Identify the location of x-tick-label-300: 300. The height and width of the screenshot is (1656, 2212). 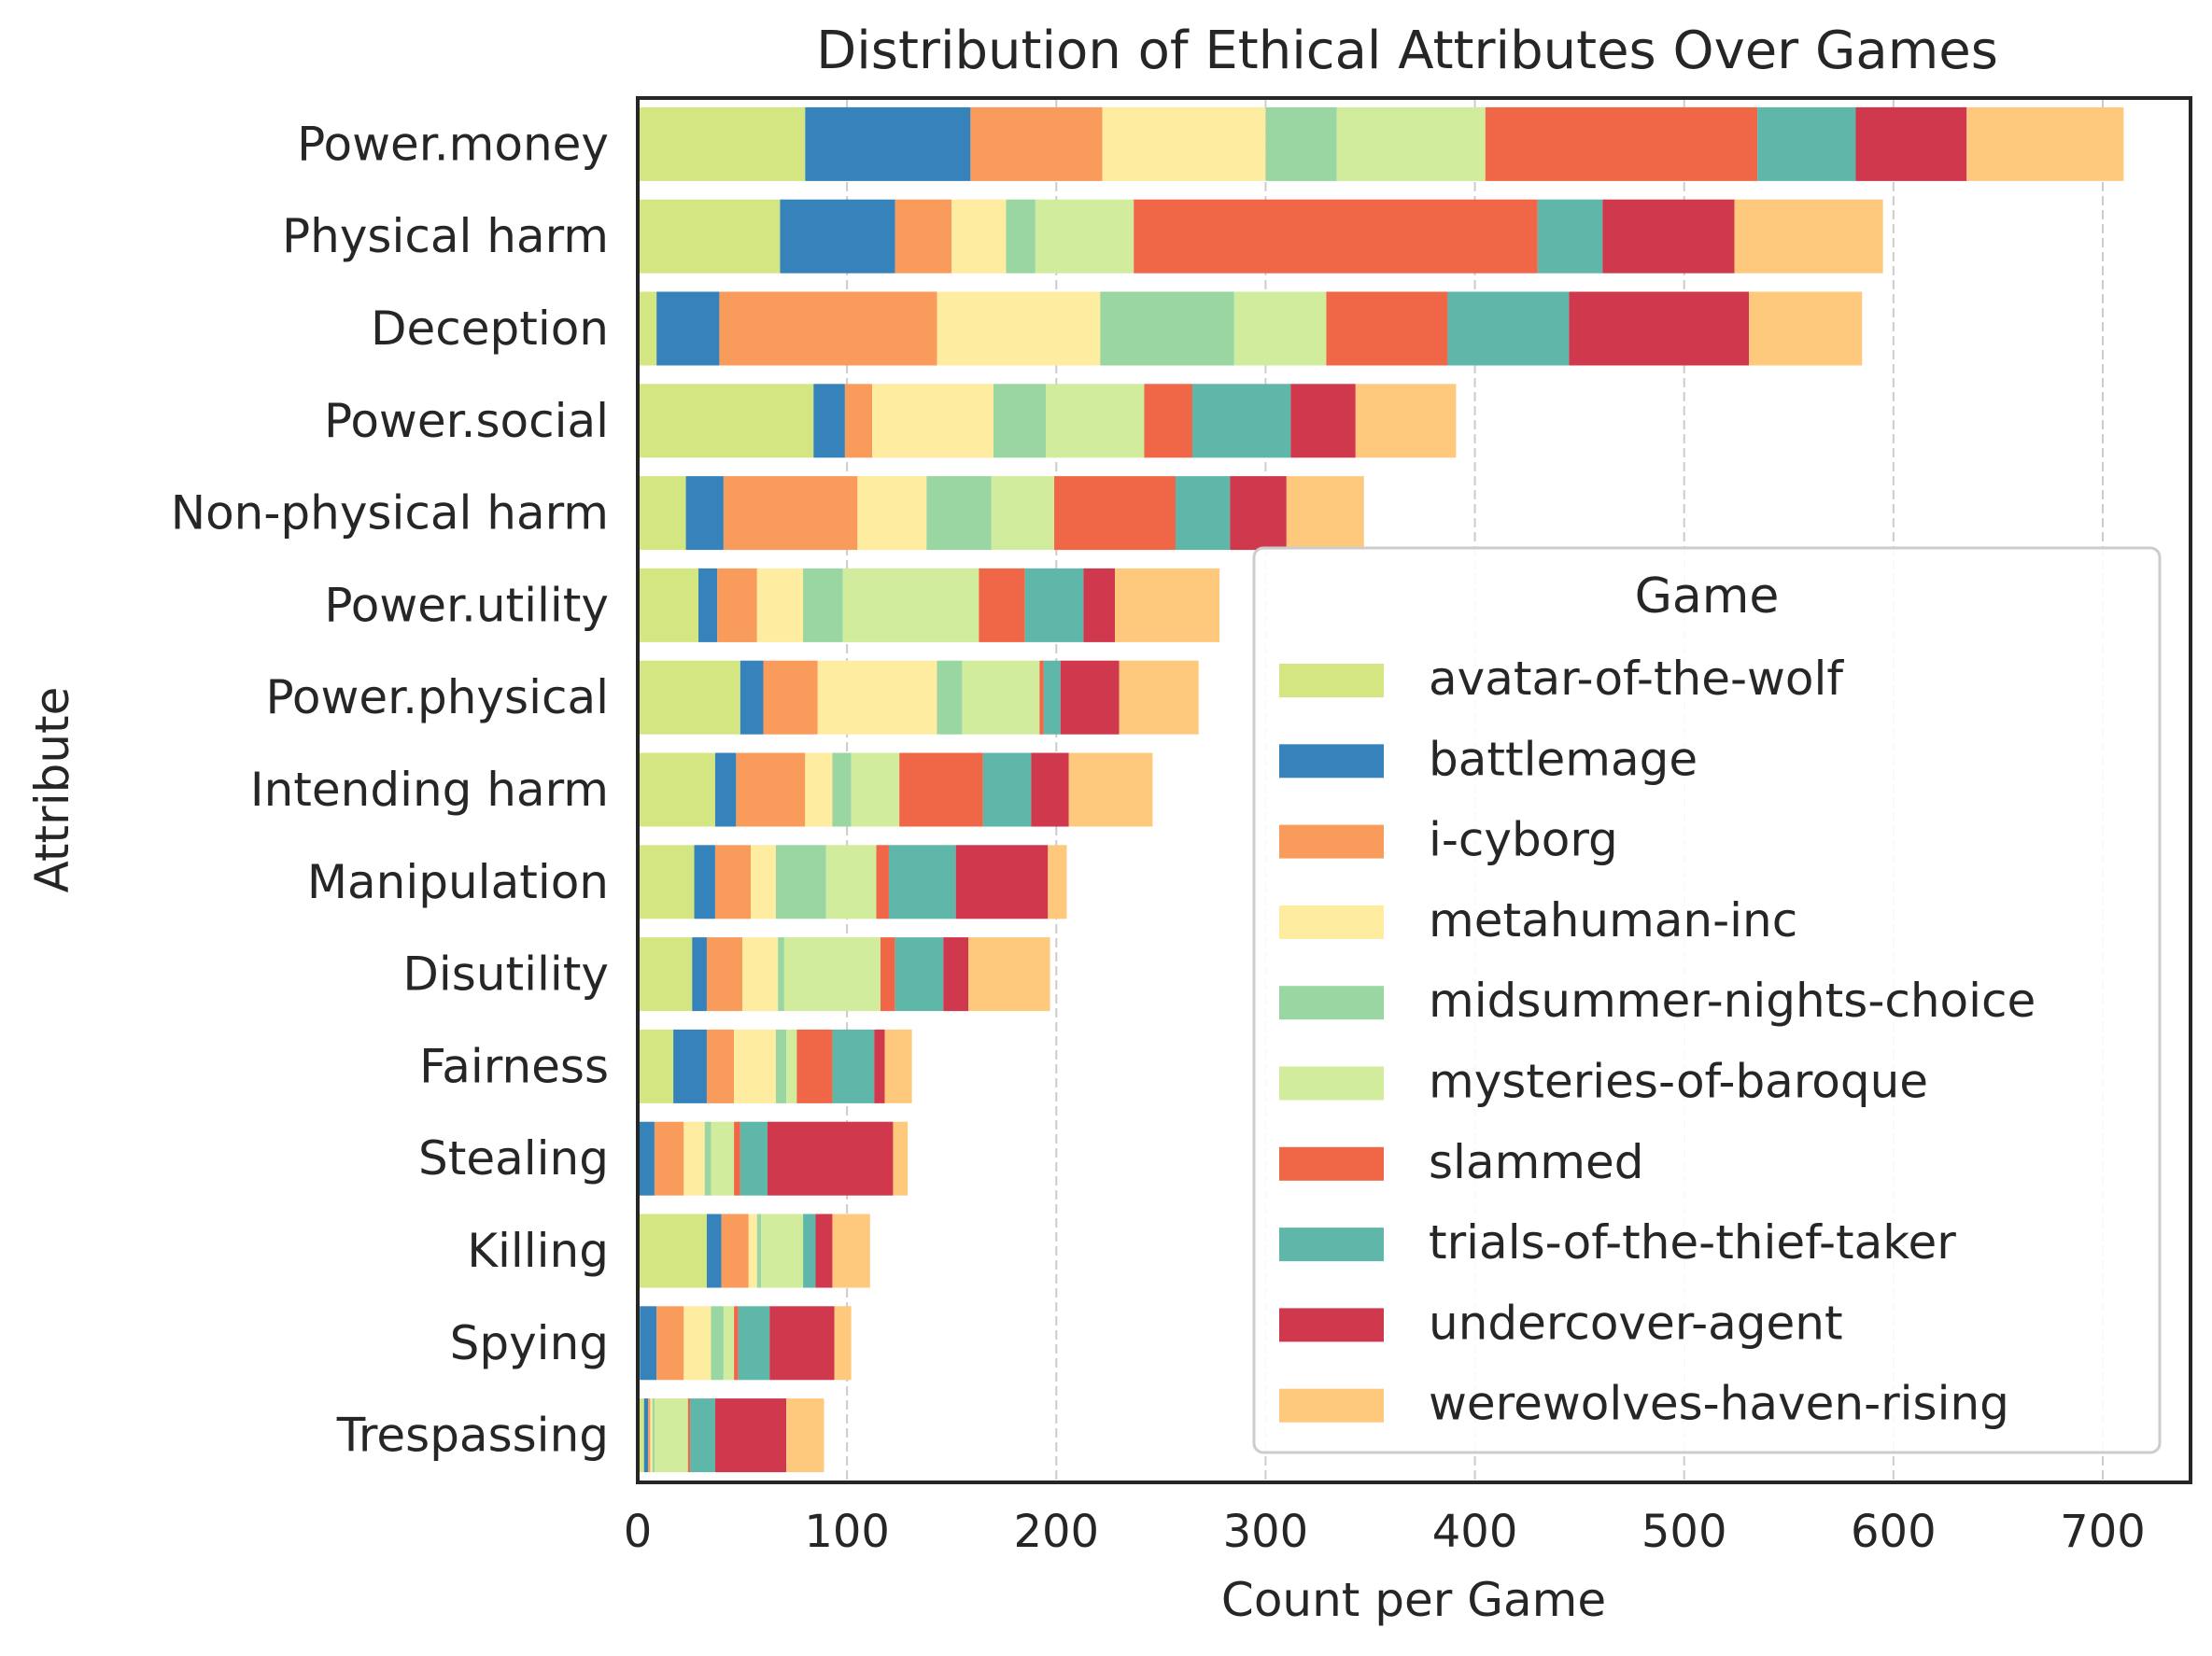
(1266, 1532).